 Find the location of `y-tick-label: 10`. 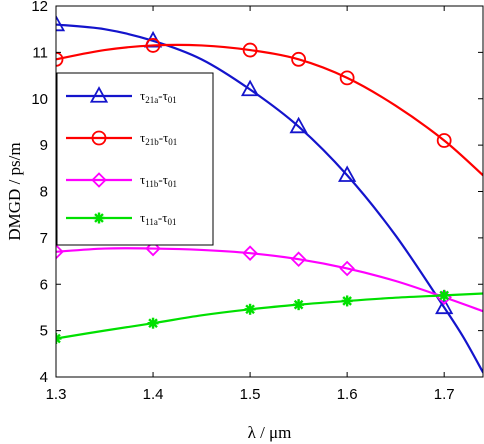

y-tick-label: 10 is located at coordinates (39, 99).